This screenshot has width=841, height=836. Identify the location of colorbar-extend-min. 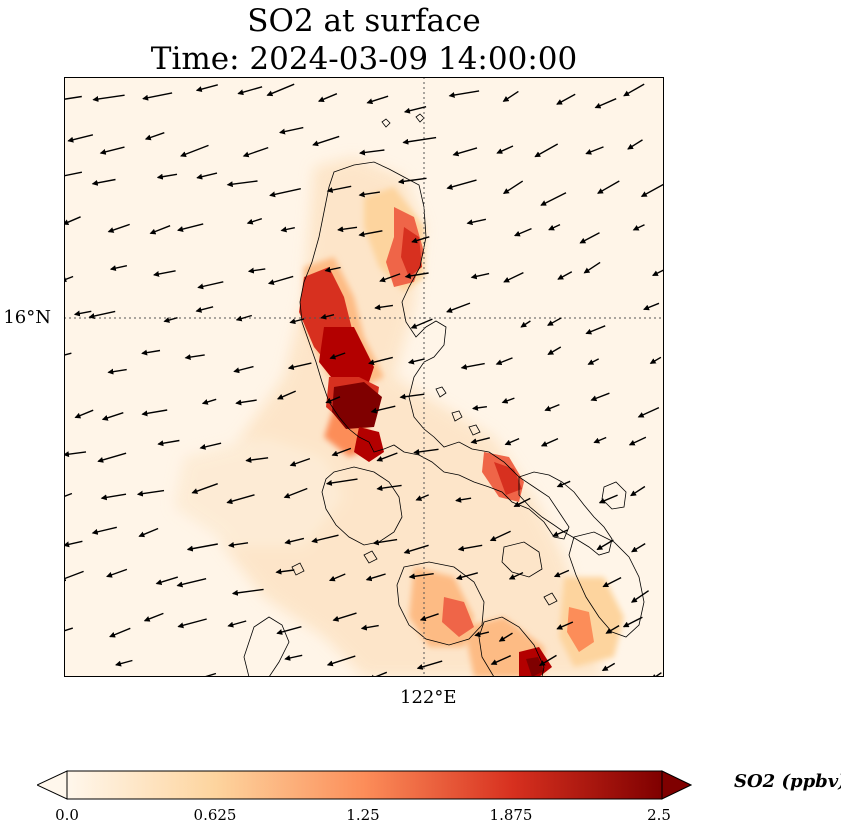
(52, 785).